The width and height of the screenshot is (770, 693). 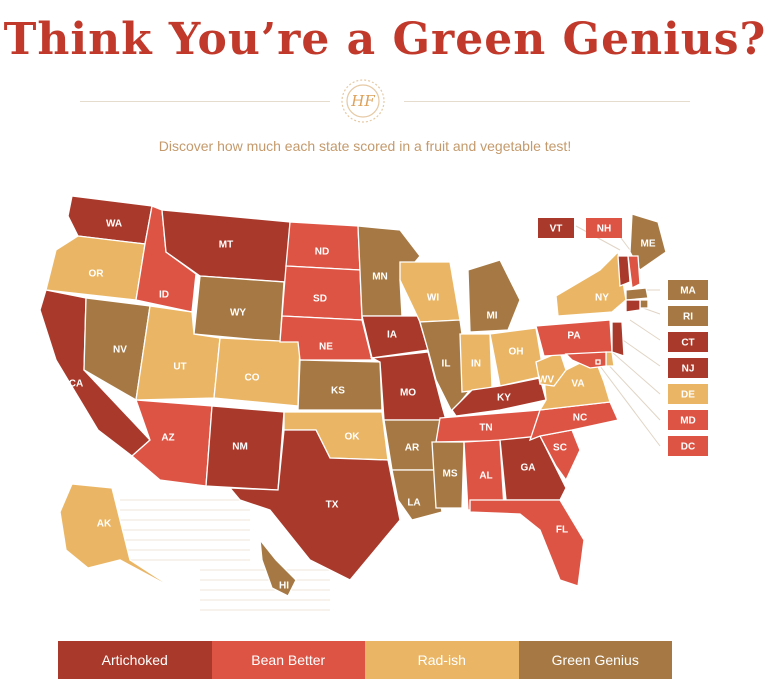 I want to click on state-me, so click(x=648, y=242).